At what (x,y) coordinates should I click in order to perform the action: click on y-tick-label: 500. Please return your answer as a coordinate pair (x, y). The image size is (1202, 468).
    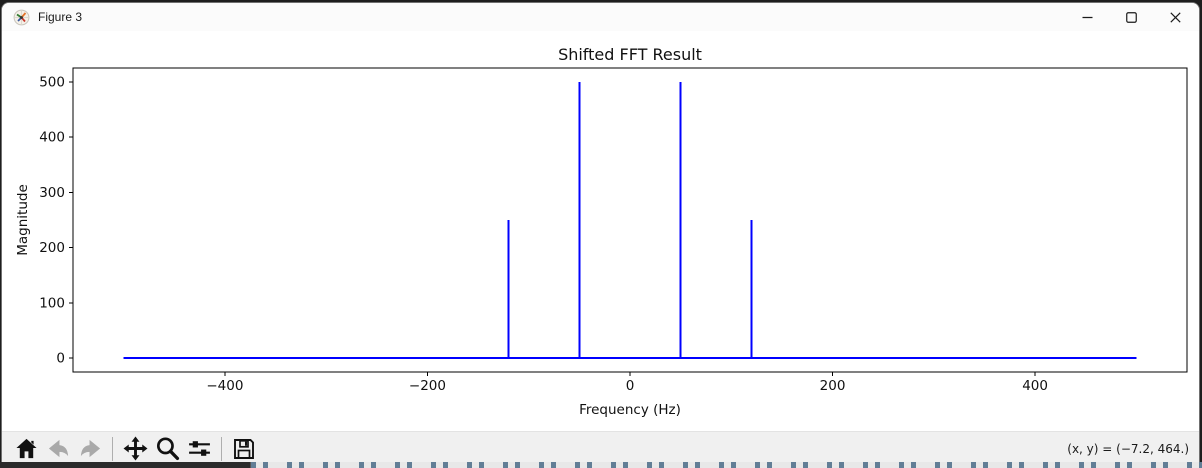
    Looking at the image, I should click on (52, 82).